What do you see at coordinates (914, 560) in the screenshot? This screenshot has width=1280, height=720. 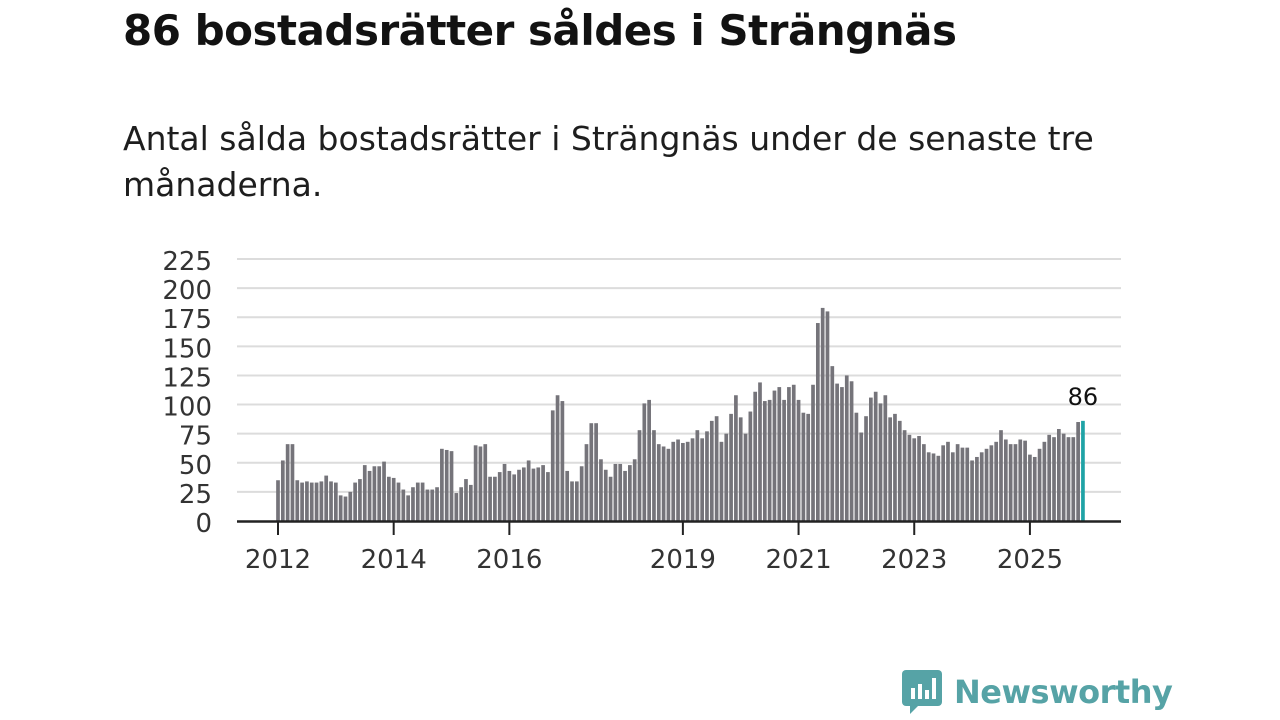 I see `x-tick-label: 2023` at bounding box center [914, 560].